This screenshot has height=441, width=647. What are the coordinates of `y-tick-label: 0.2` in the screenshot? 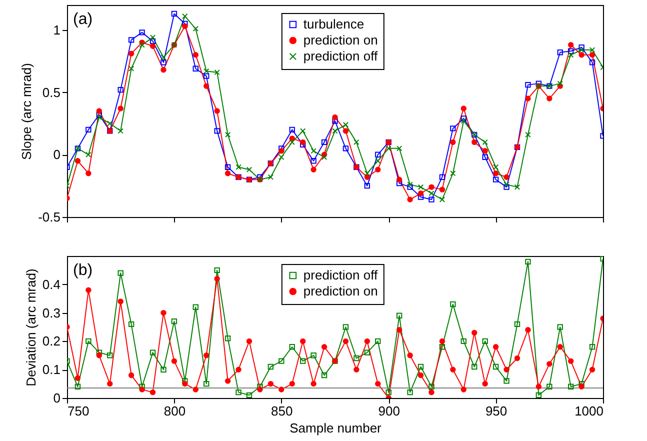 It's located at (51, 341).